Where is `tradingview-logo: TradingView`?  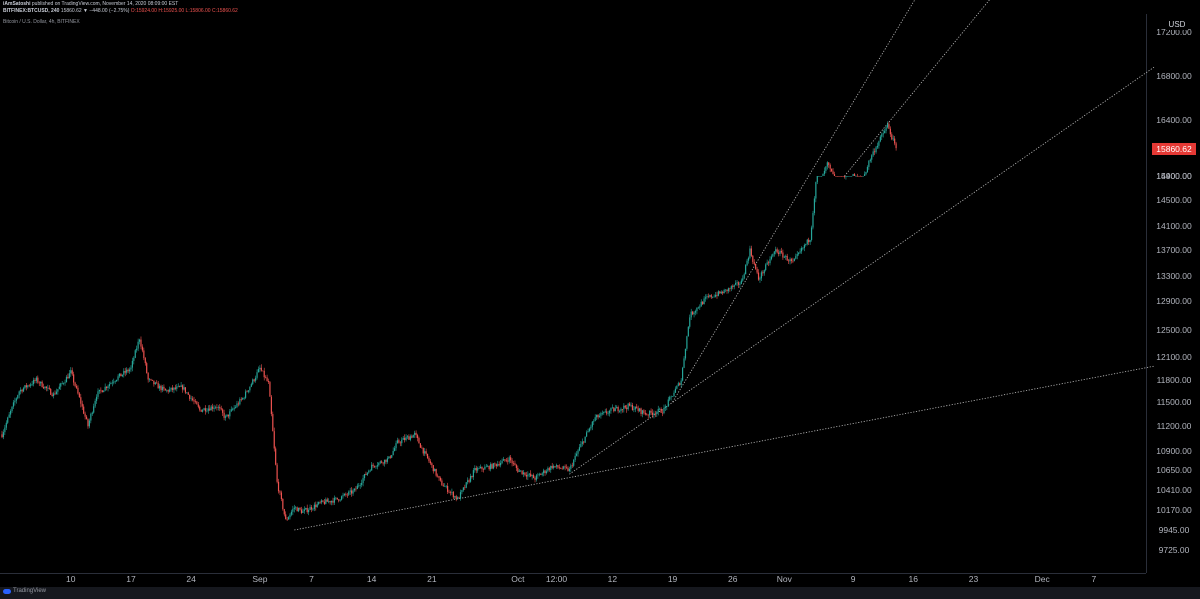
tradingview-logo: TradingView is located at coordinates (24, 591).